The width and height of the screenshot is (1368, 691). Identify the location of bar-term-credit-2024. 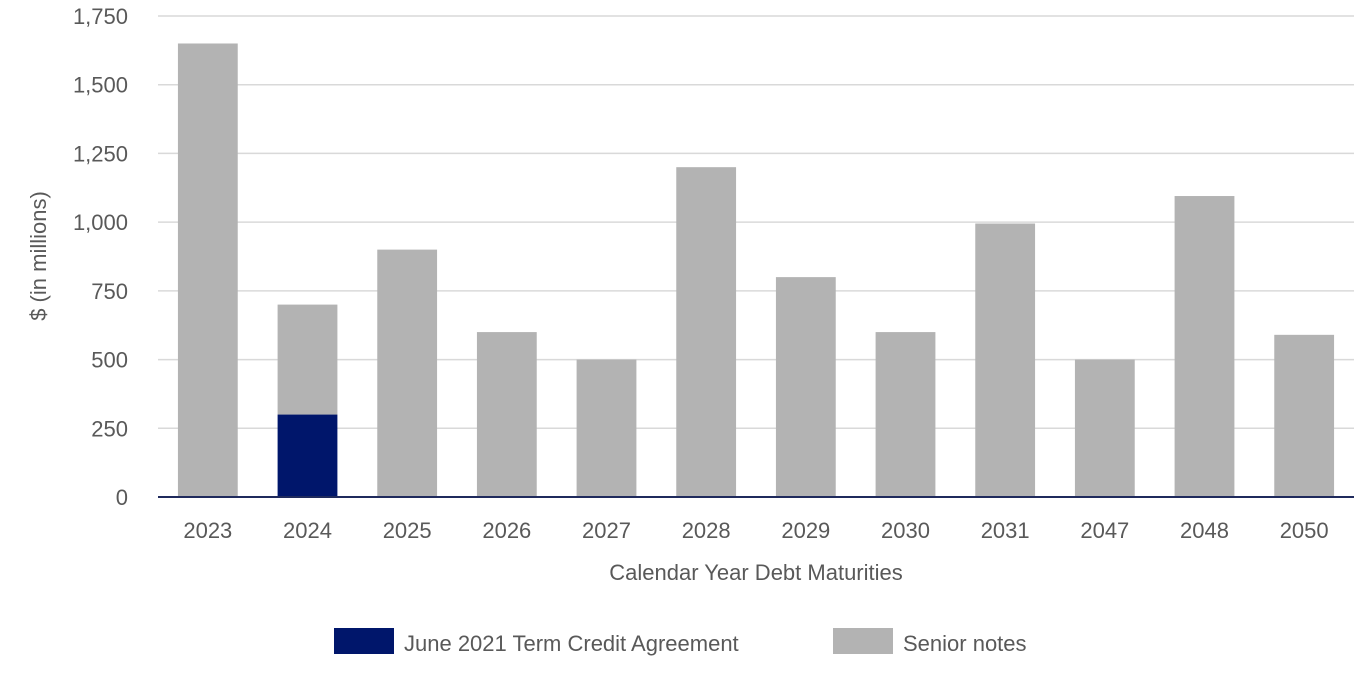
(307, 455).